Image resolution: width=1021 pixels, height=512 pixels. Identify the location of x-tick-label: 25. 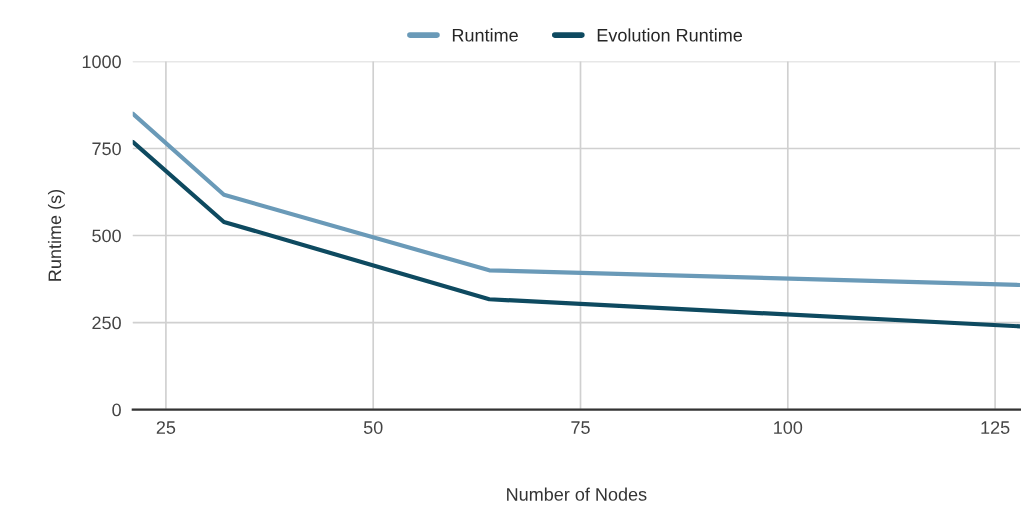
(166, 427).